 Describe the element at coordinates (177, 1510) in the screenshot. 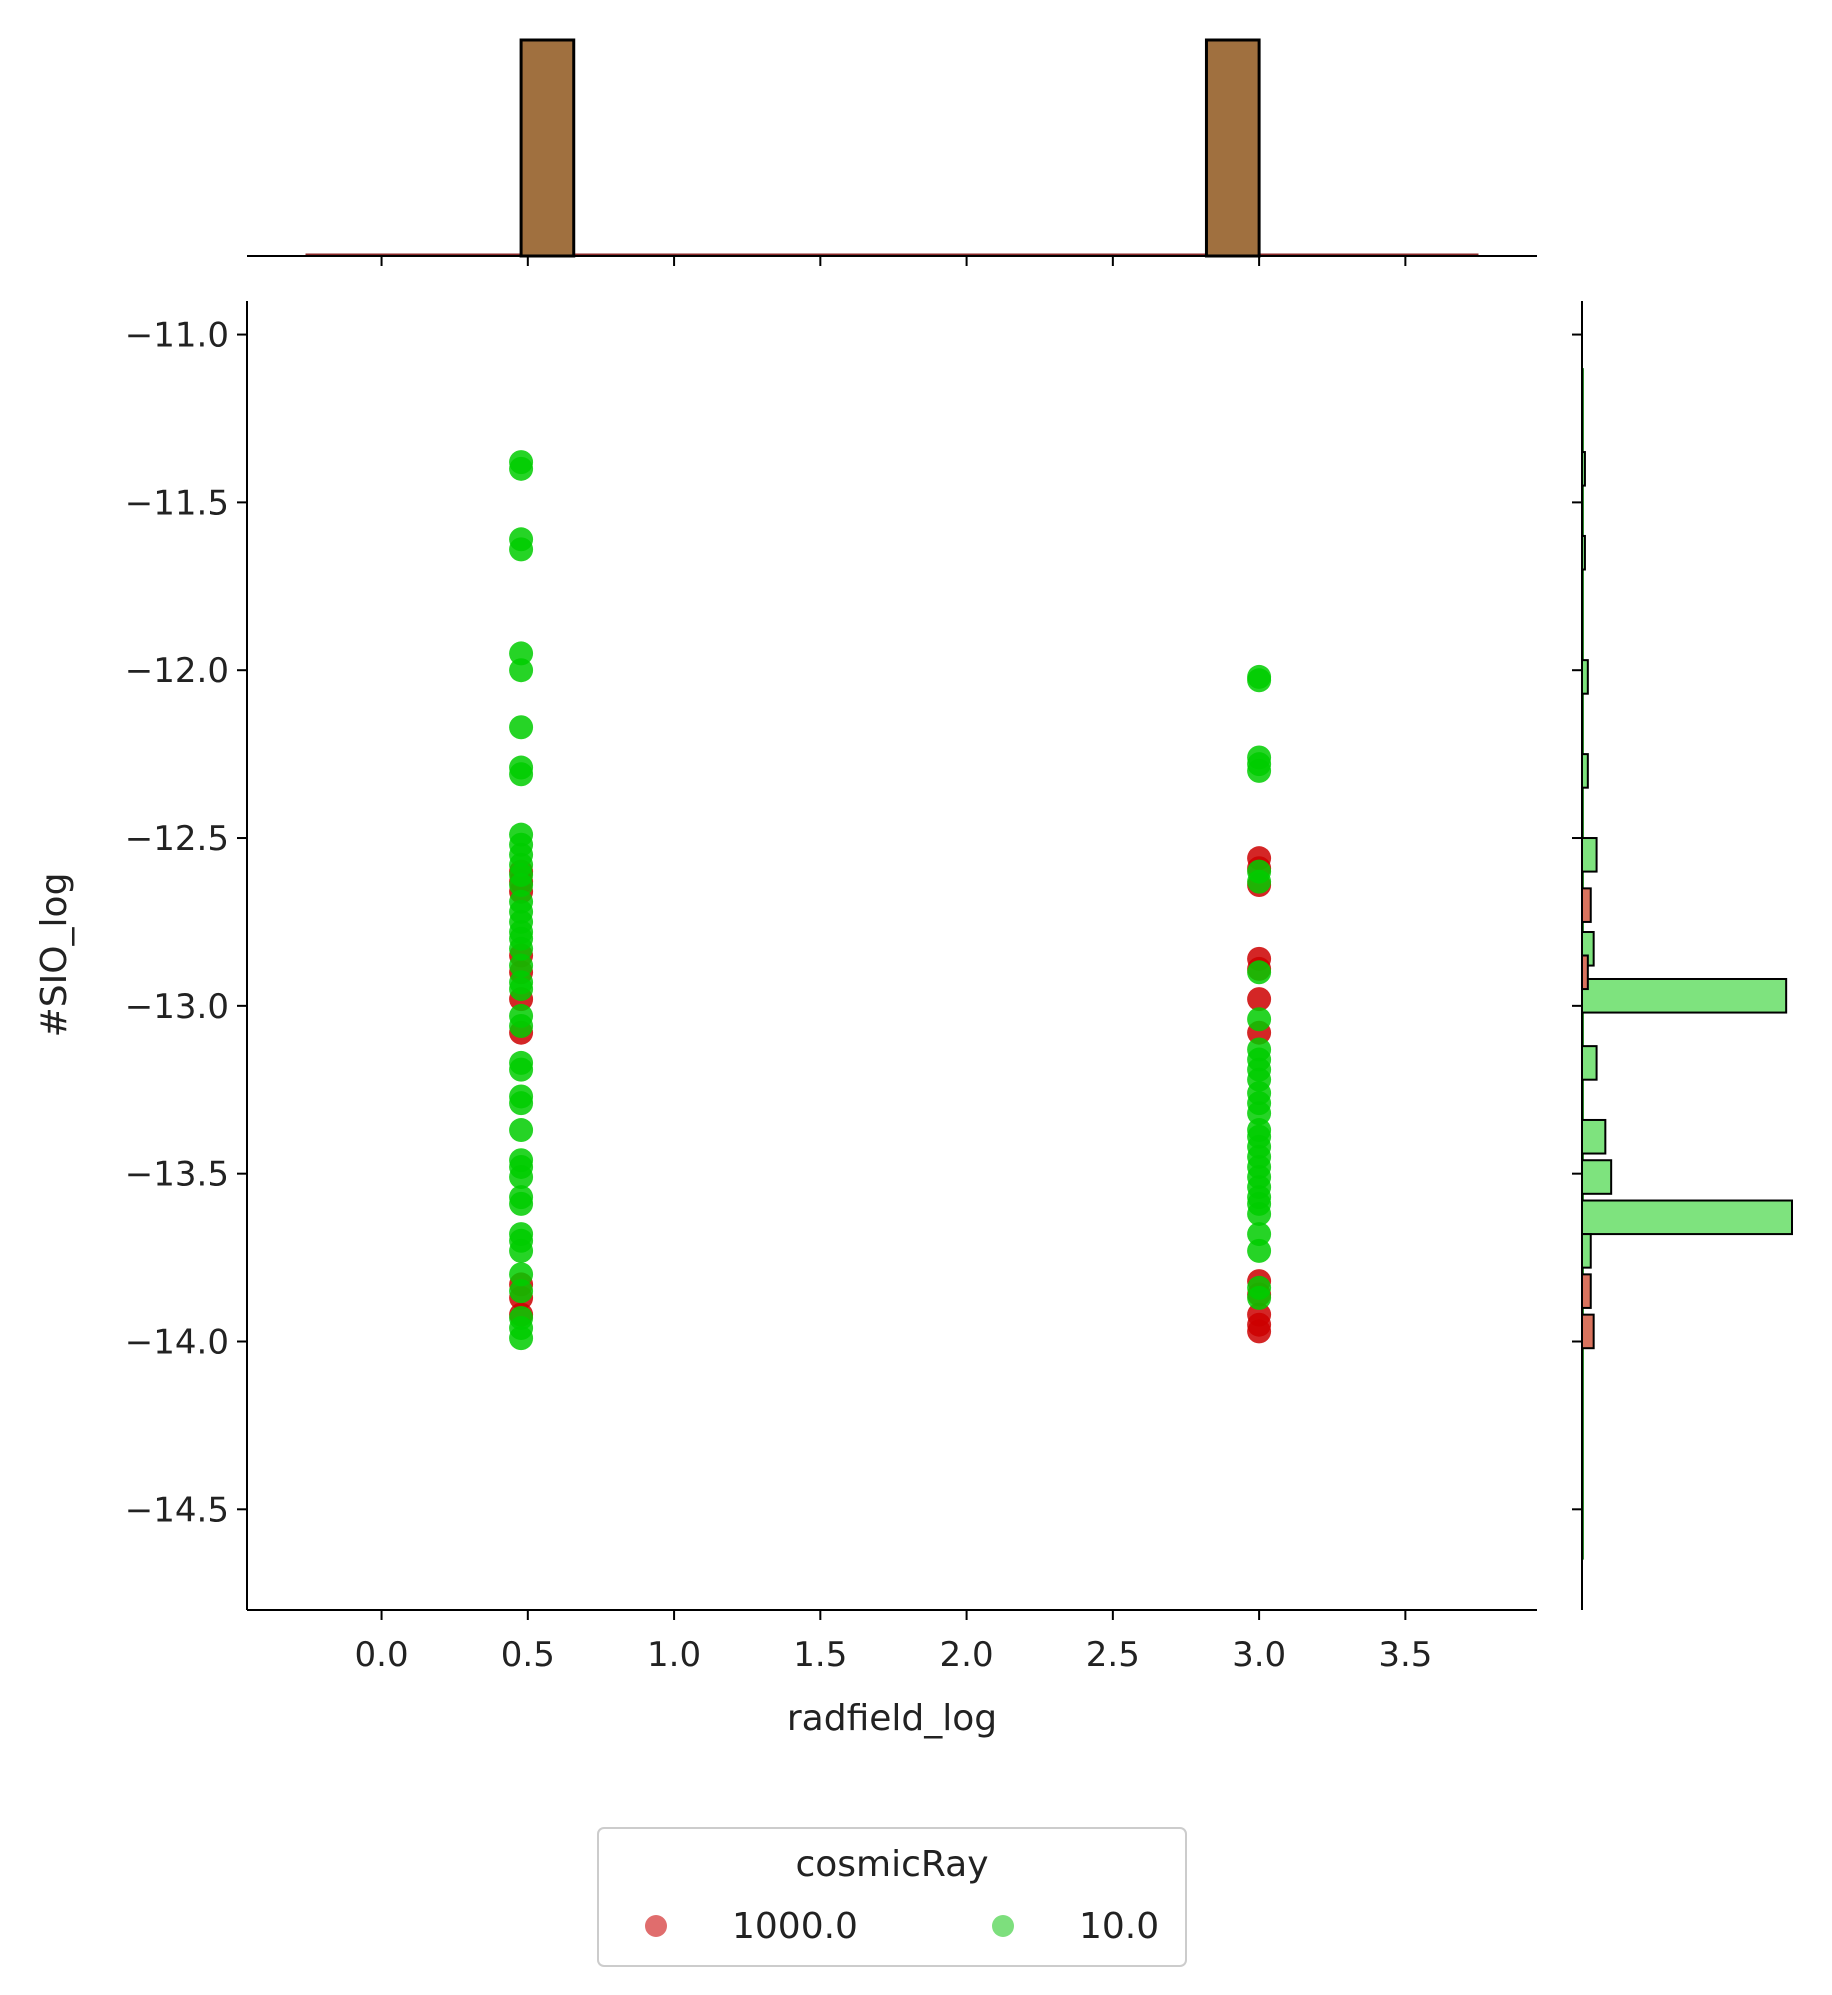

I see `y-tick-label: −14.5` at that location.